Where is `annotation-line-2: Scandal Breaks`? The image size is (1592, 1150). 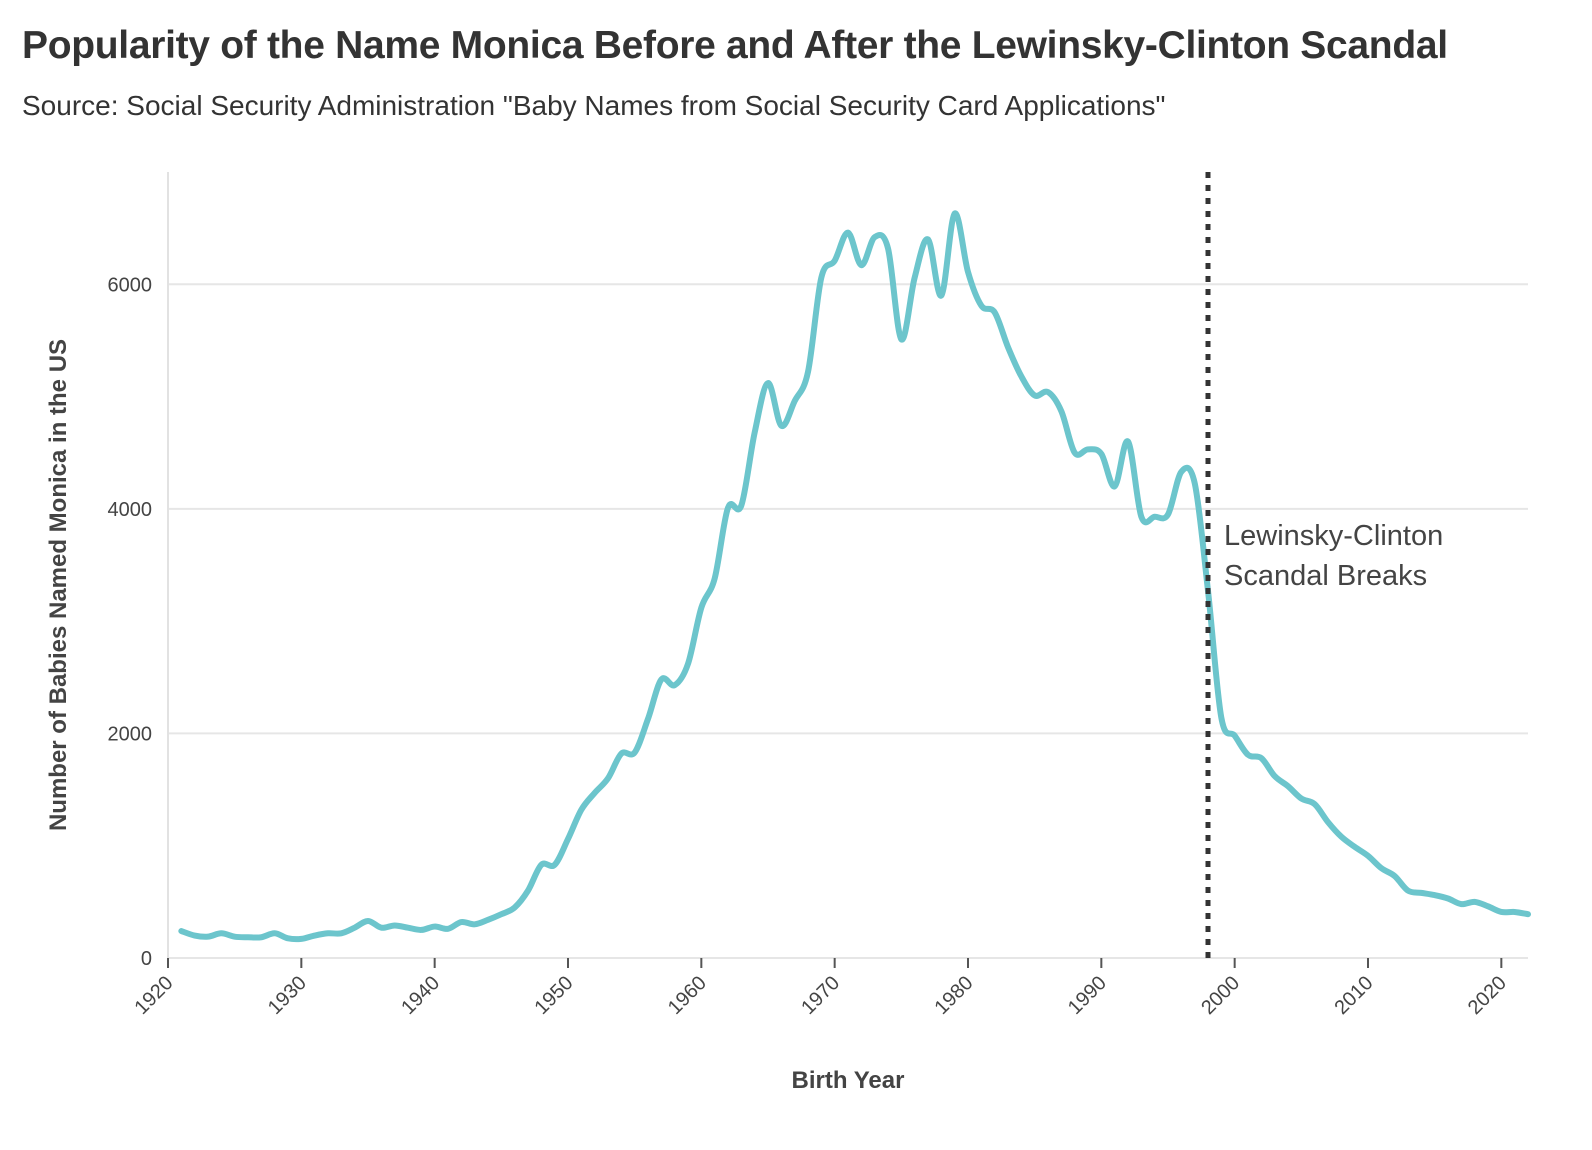
annotation-line-2: Scandal Breaks is located at coordinates (1325, 576).